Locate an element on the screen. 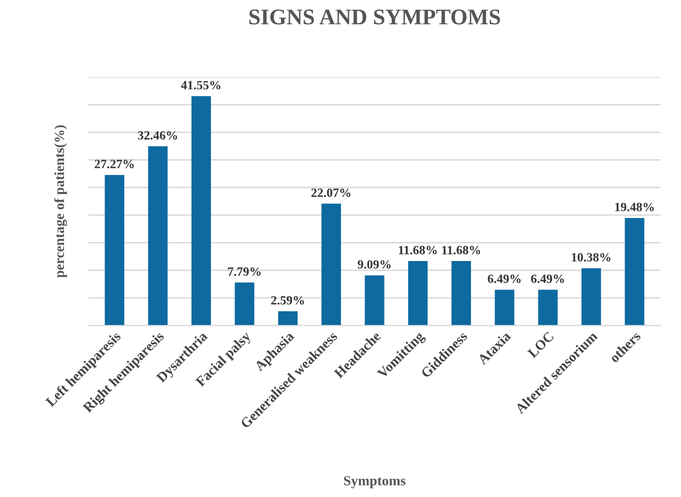  data-label: 10.38% is located at coordinates (591, 257).